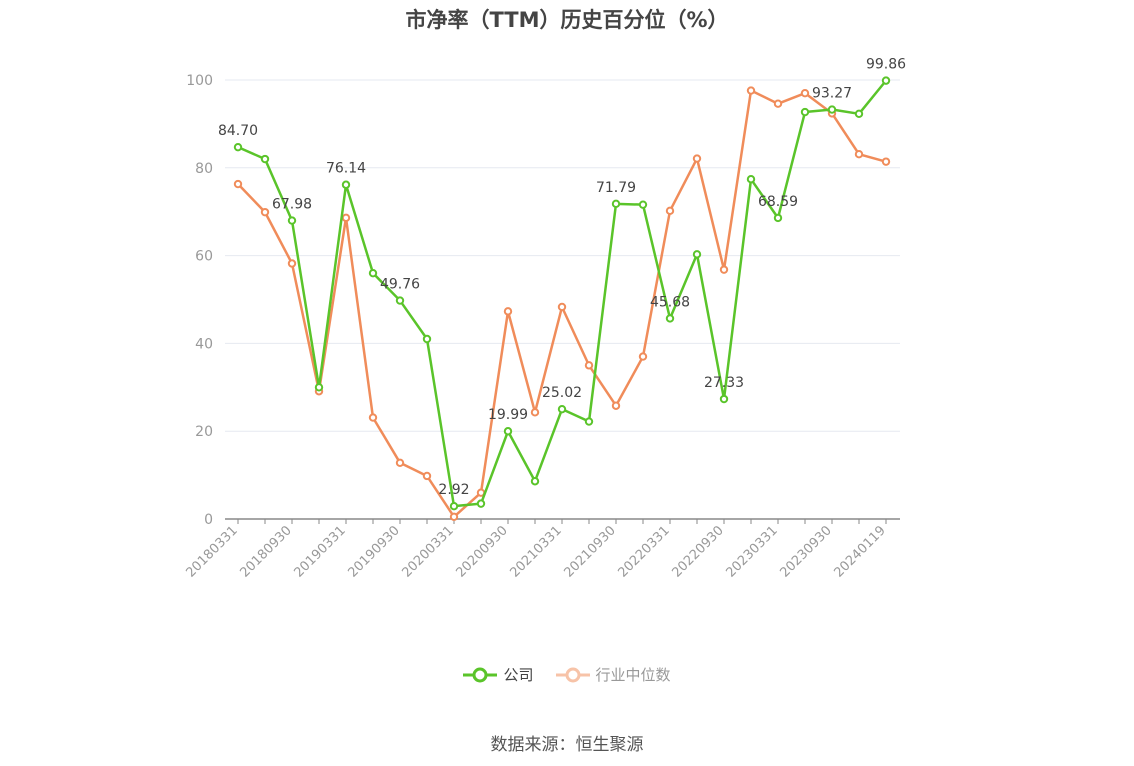 This screenshot has width=1134, height=766. What do you see at coordinates (535, 551) in the screenshot?
I see `x-tick-label: 20210331` at bounding box center [535, 551].